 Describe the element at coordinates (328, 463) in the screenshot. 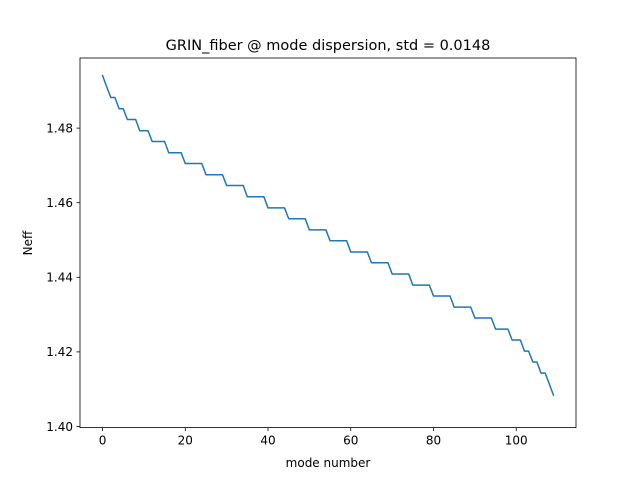

I see `x-axis-label: mode number` at that location.